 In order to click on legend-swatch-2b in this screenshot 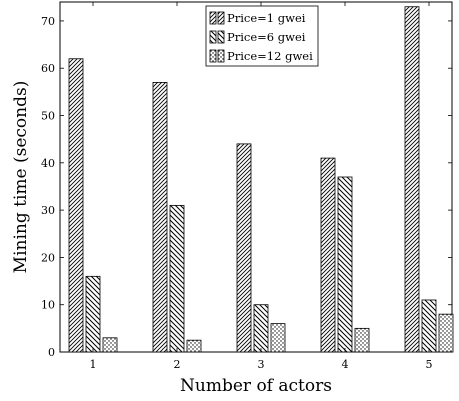, I will do `click(221, 37)`.